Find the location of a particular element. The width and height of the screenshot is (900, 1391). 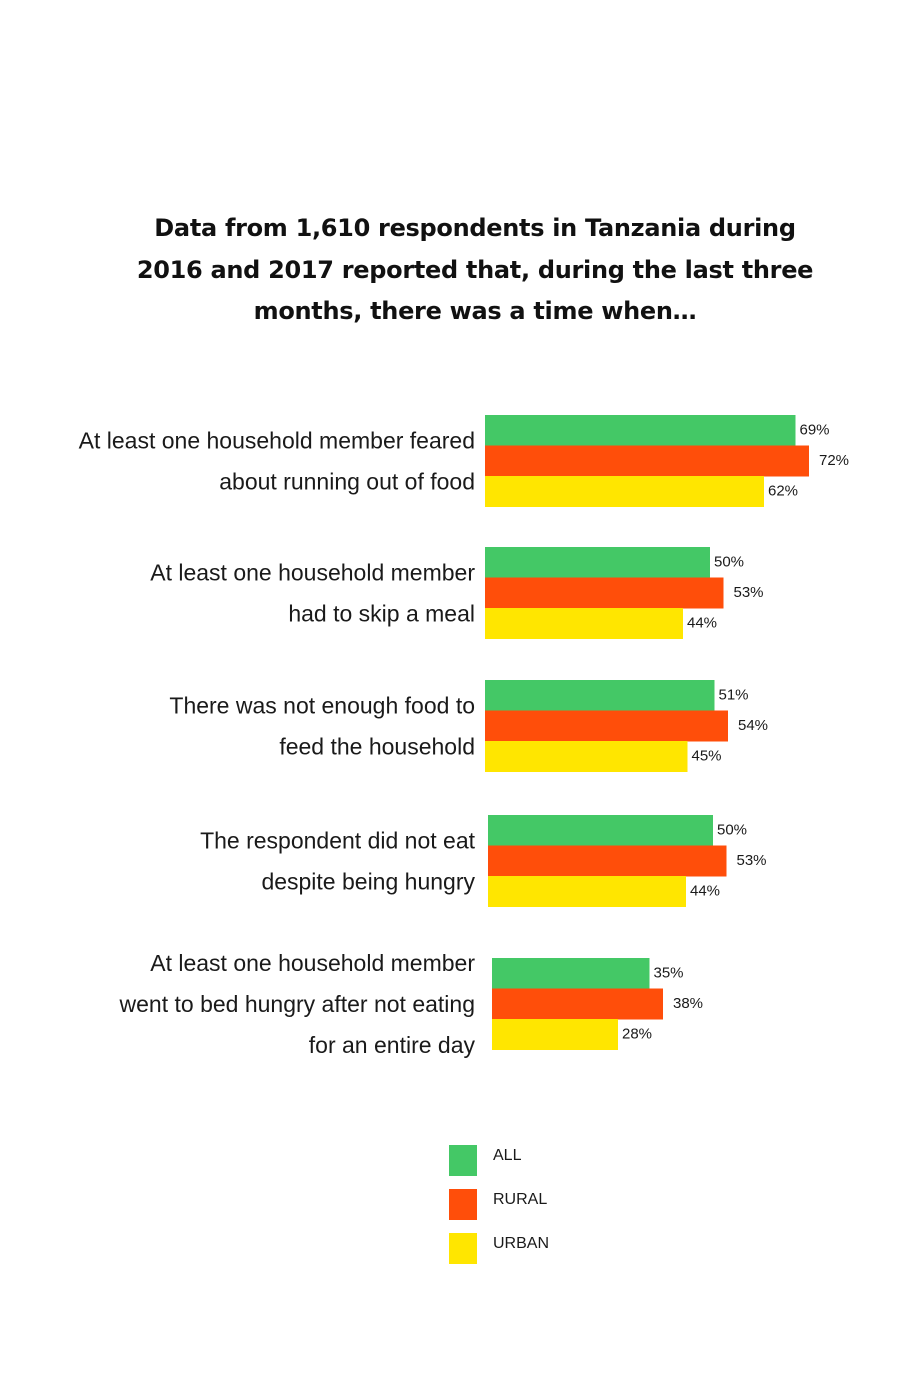

value-label-rural-1: 72% is located at coordinates (834, 460).